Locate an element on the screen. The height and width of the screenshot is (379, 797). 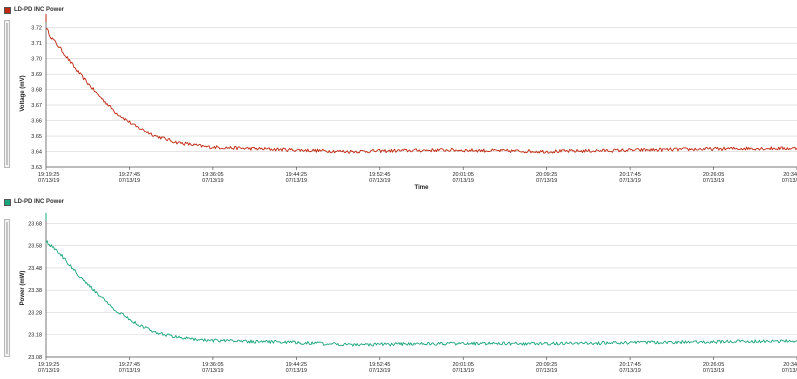
y-tick-label: 3.68 is located at coordinates (36, 91).